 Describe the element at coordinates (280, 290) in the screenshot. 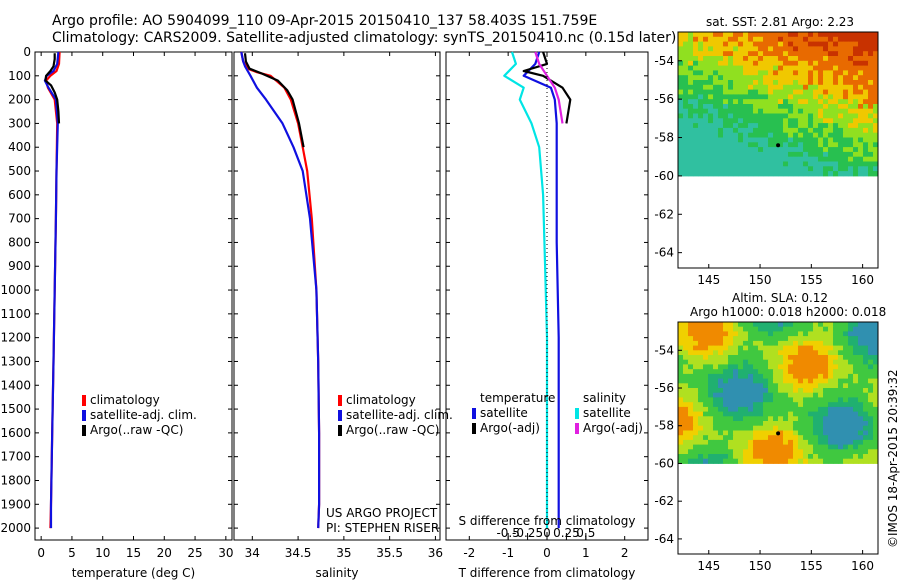

I see `series-line-salinity` at that location.